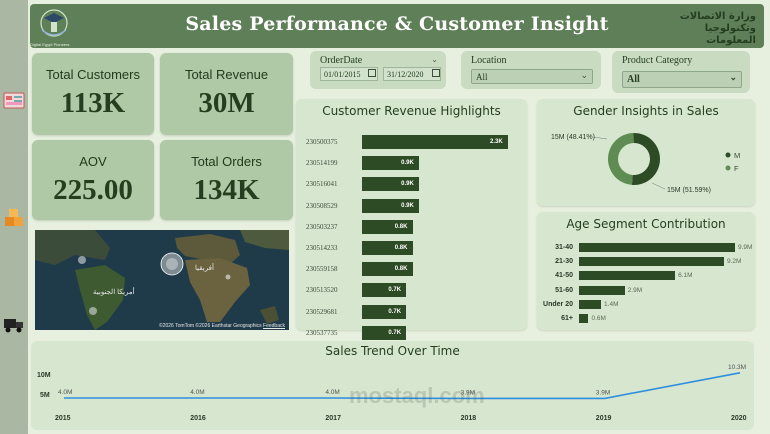 Image resolution: width=770 pixels, height=434 pixels. I want to click on bar-category-label: 230529681, so click(322, 311).